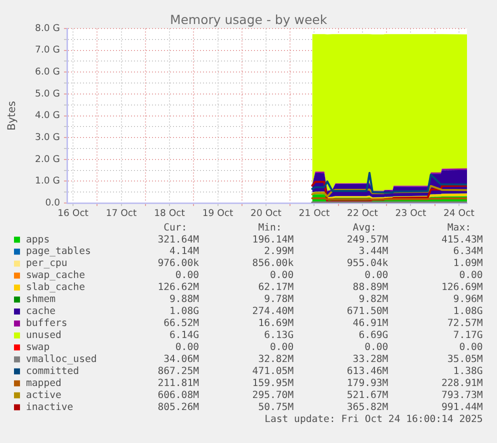 The image size is (497, 443). What do you see at coordinates (61, 359) in the screenshot?
I see `legend-label: vmalloc_used` at bounding box center [61, 359].